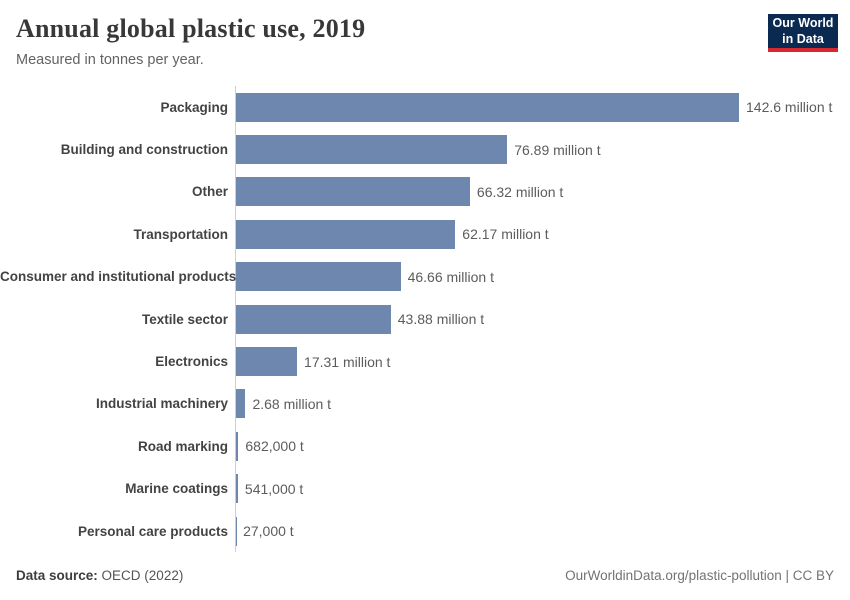  What do you see at coordinates (209, 192) in the screenshot?
I see `category-label: Other` at bounding box center [209, 192].